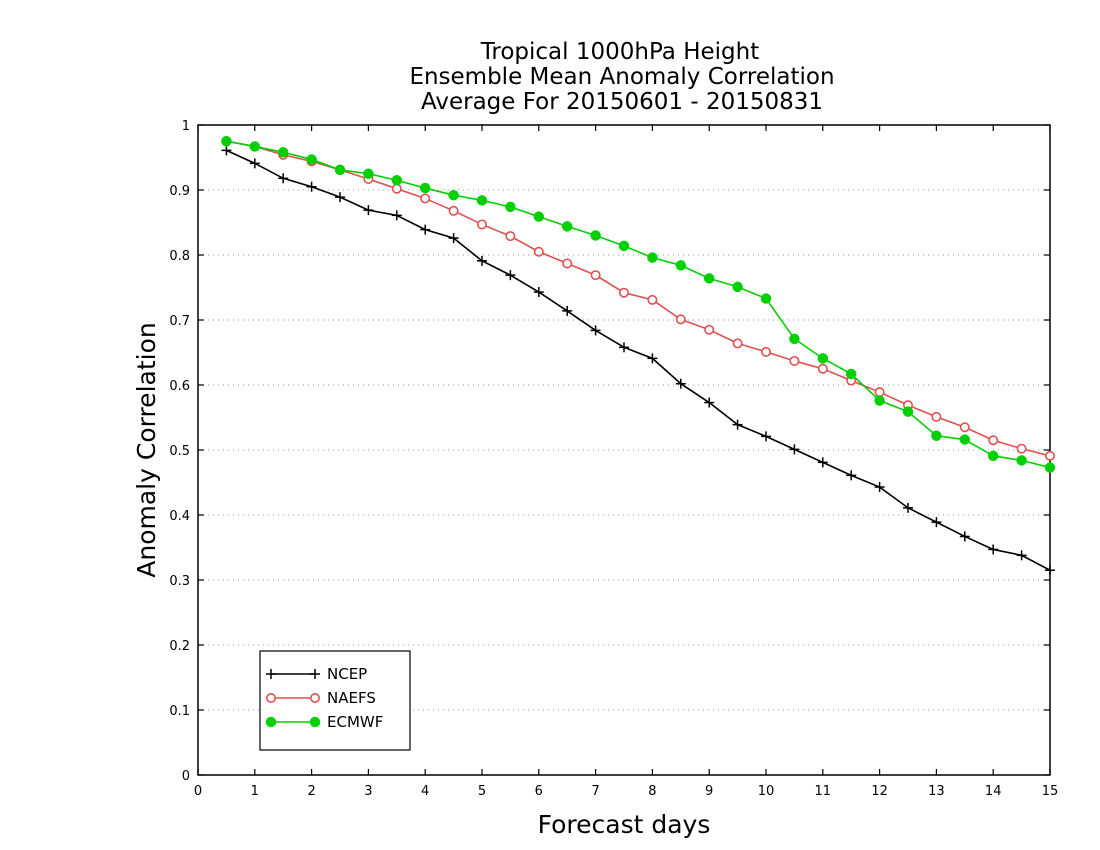 Image resolution: width=1100 pixels, height=850 pixels. What do you see at coordinates (347, 674) in the screenshot?
I see `legend-label-ncep: NCEP` at bounding box center [347, 674].